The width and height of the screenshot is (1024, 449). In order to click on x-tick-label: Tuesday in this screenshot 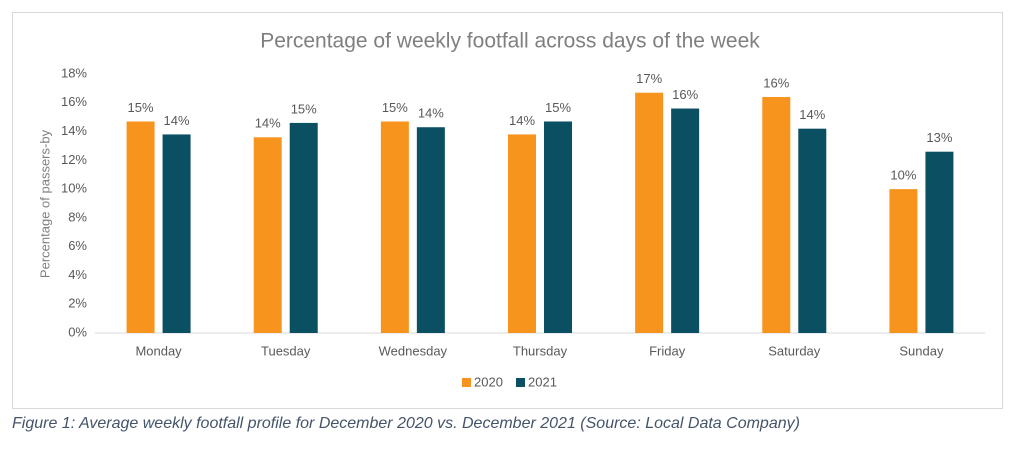, I will do `click(286, 350)`.